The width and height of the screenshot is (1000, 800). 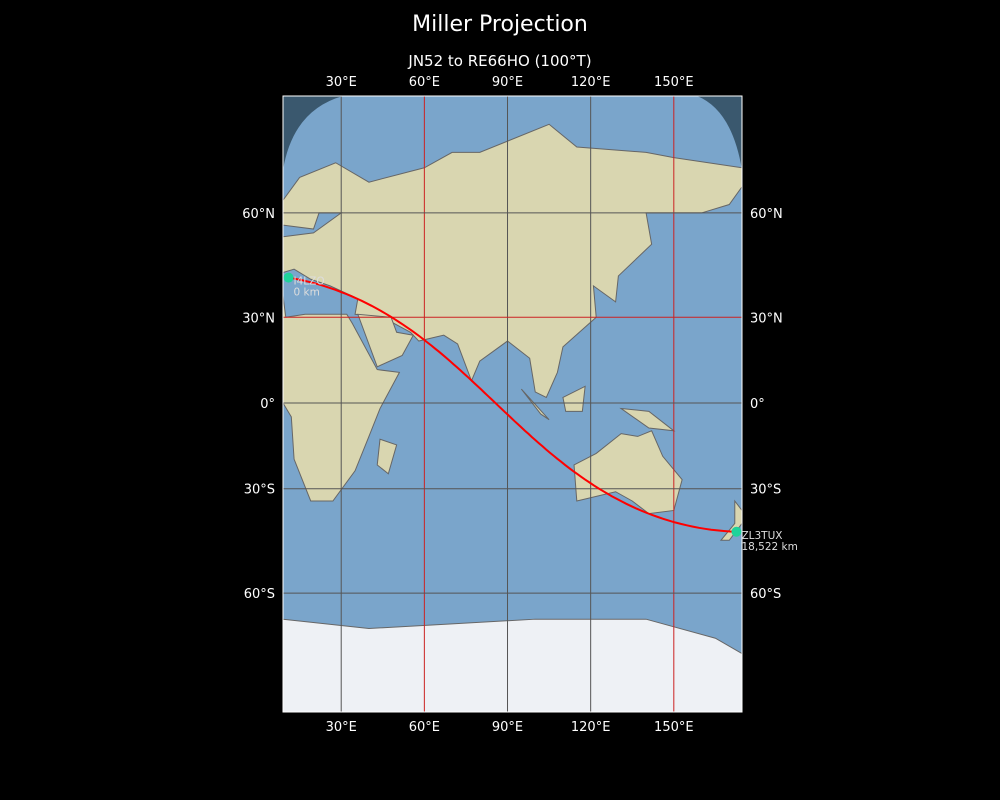 What do you see at coordinates (766, 318) in the screenshot?
I see `lat-tick-right: 30°N` at bounding box center [766, 318].